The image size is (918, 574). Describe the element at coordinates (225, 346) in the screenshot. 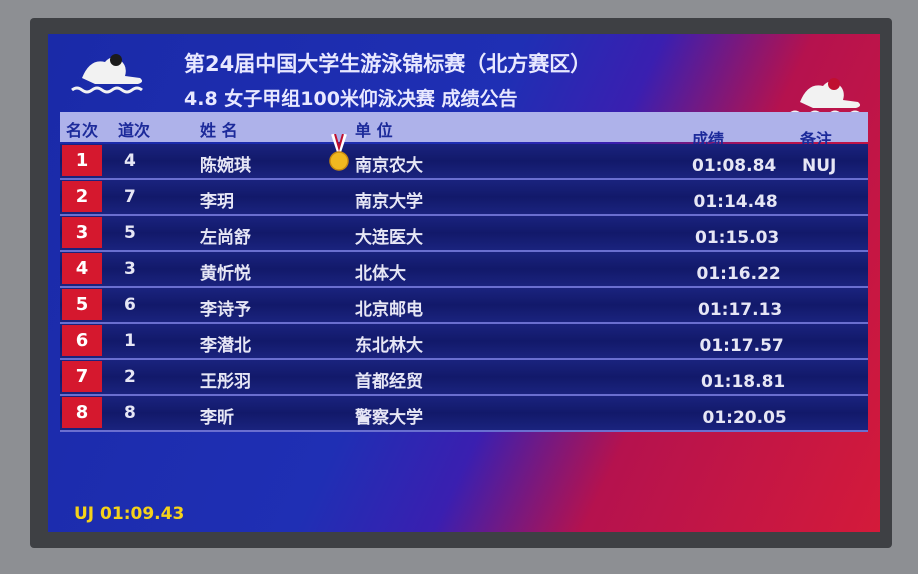

I see `athlete-name: 李潜北` at that location.